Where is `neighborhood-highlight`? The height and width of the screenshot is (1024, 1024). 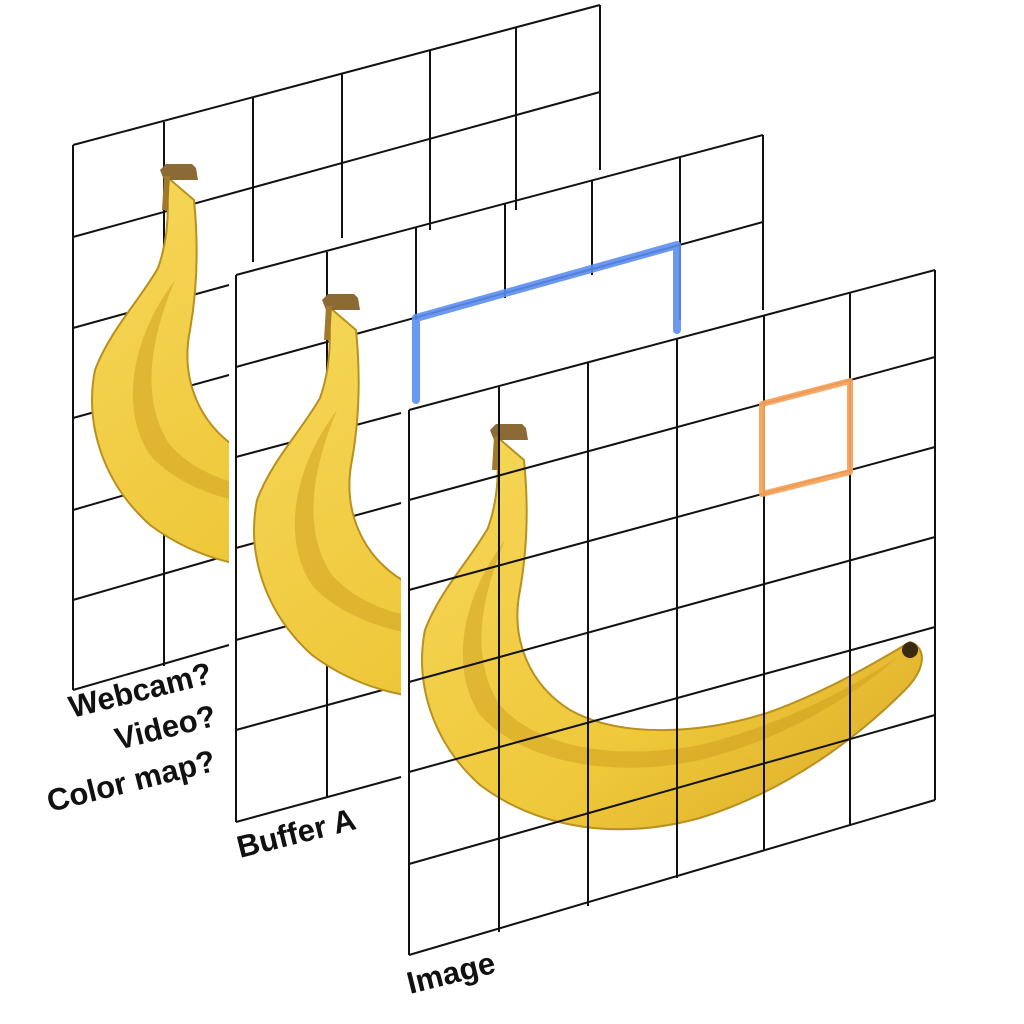
neighborhood-highlight is located at coordinates (546, 322).